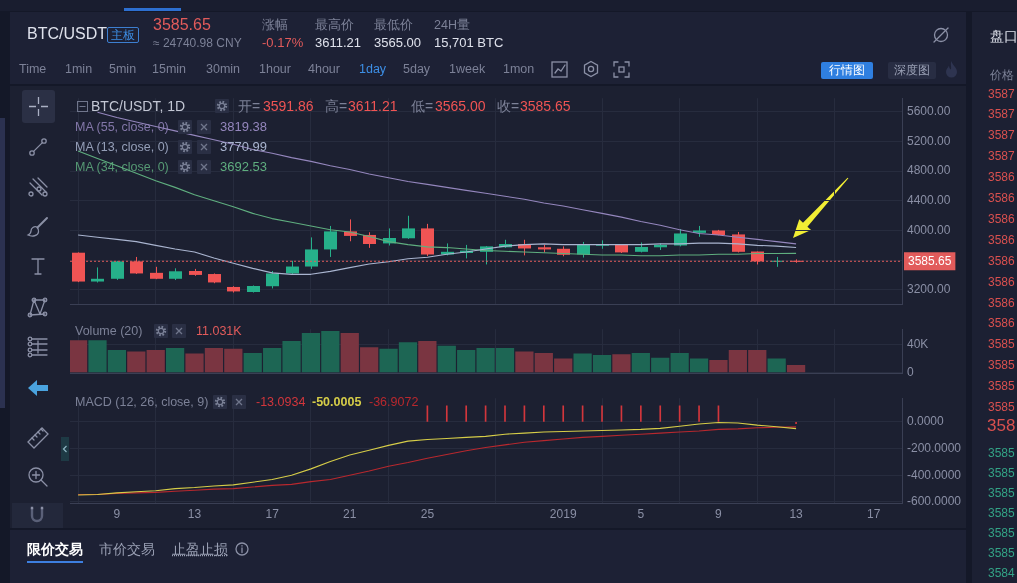 The height and width of the screenshot is (583, 1017). I want to click on text: 涨幅, so click(275, 25).